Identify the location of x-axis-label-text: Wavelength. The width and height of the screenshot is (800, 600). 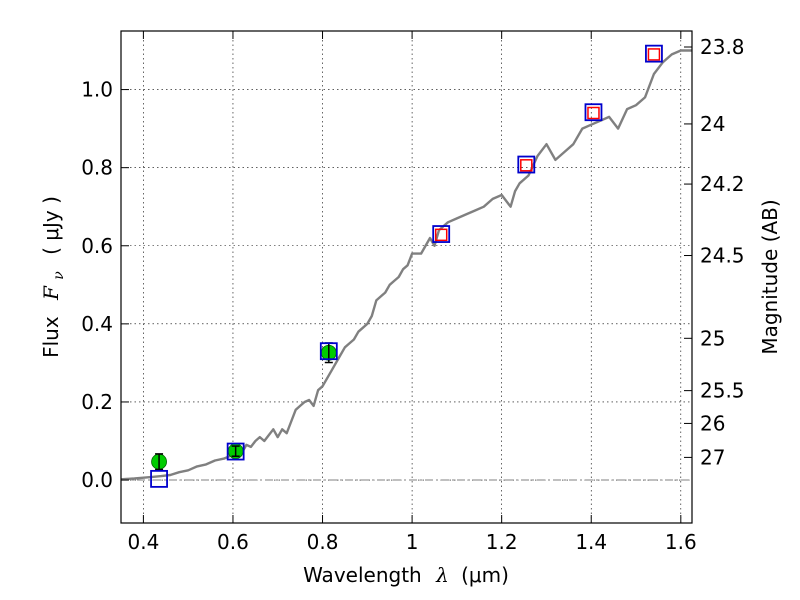
(362, 575).